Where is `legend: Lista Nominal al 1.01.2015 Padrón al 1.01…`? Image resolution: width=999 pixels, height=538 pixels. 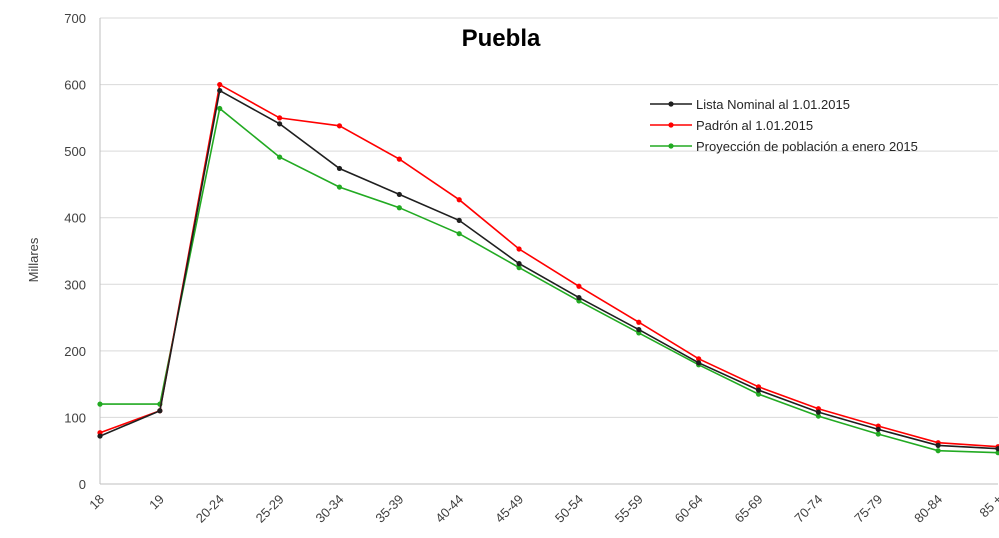
legend: Lista Nominal al 1.01.2015 Padrón al 1.01… is located at coordinates (784, 125).